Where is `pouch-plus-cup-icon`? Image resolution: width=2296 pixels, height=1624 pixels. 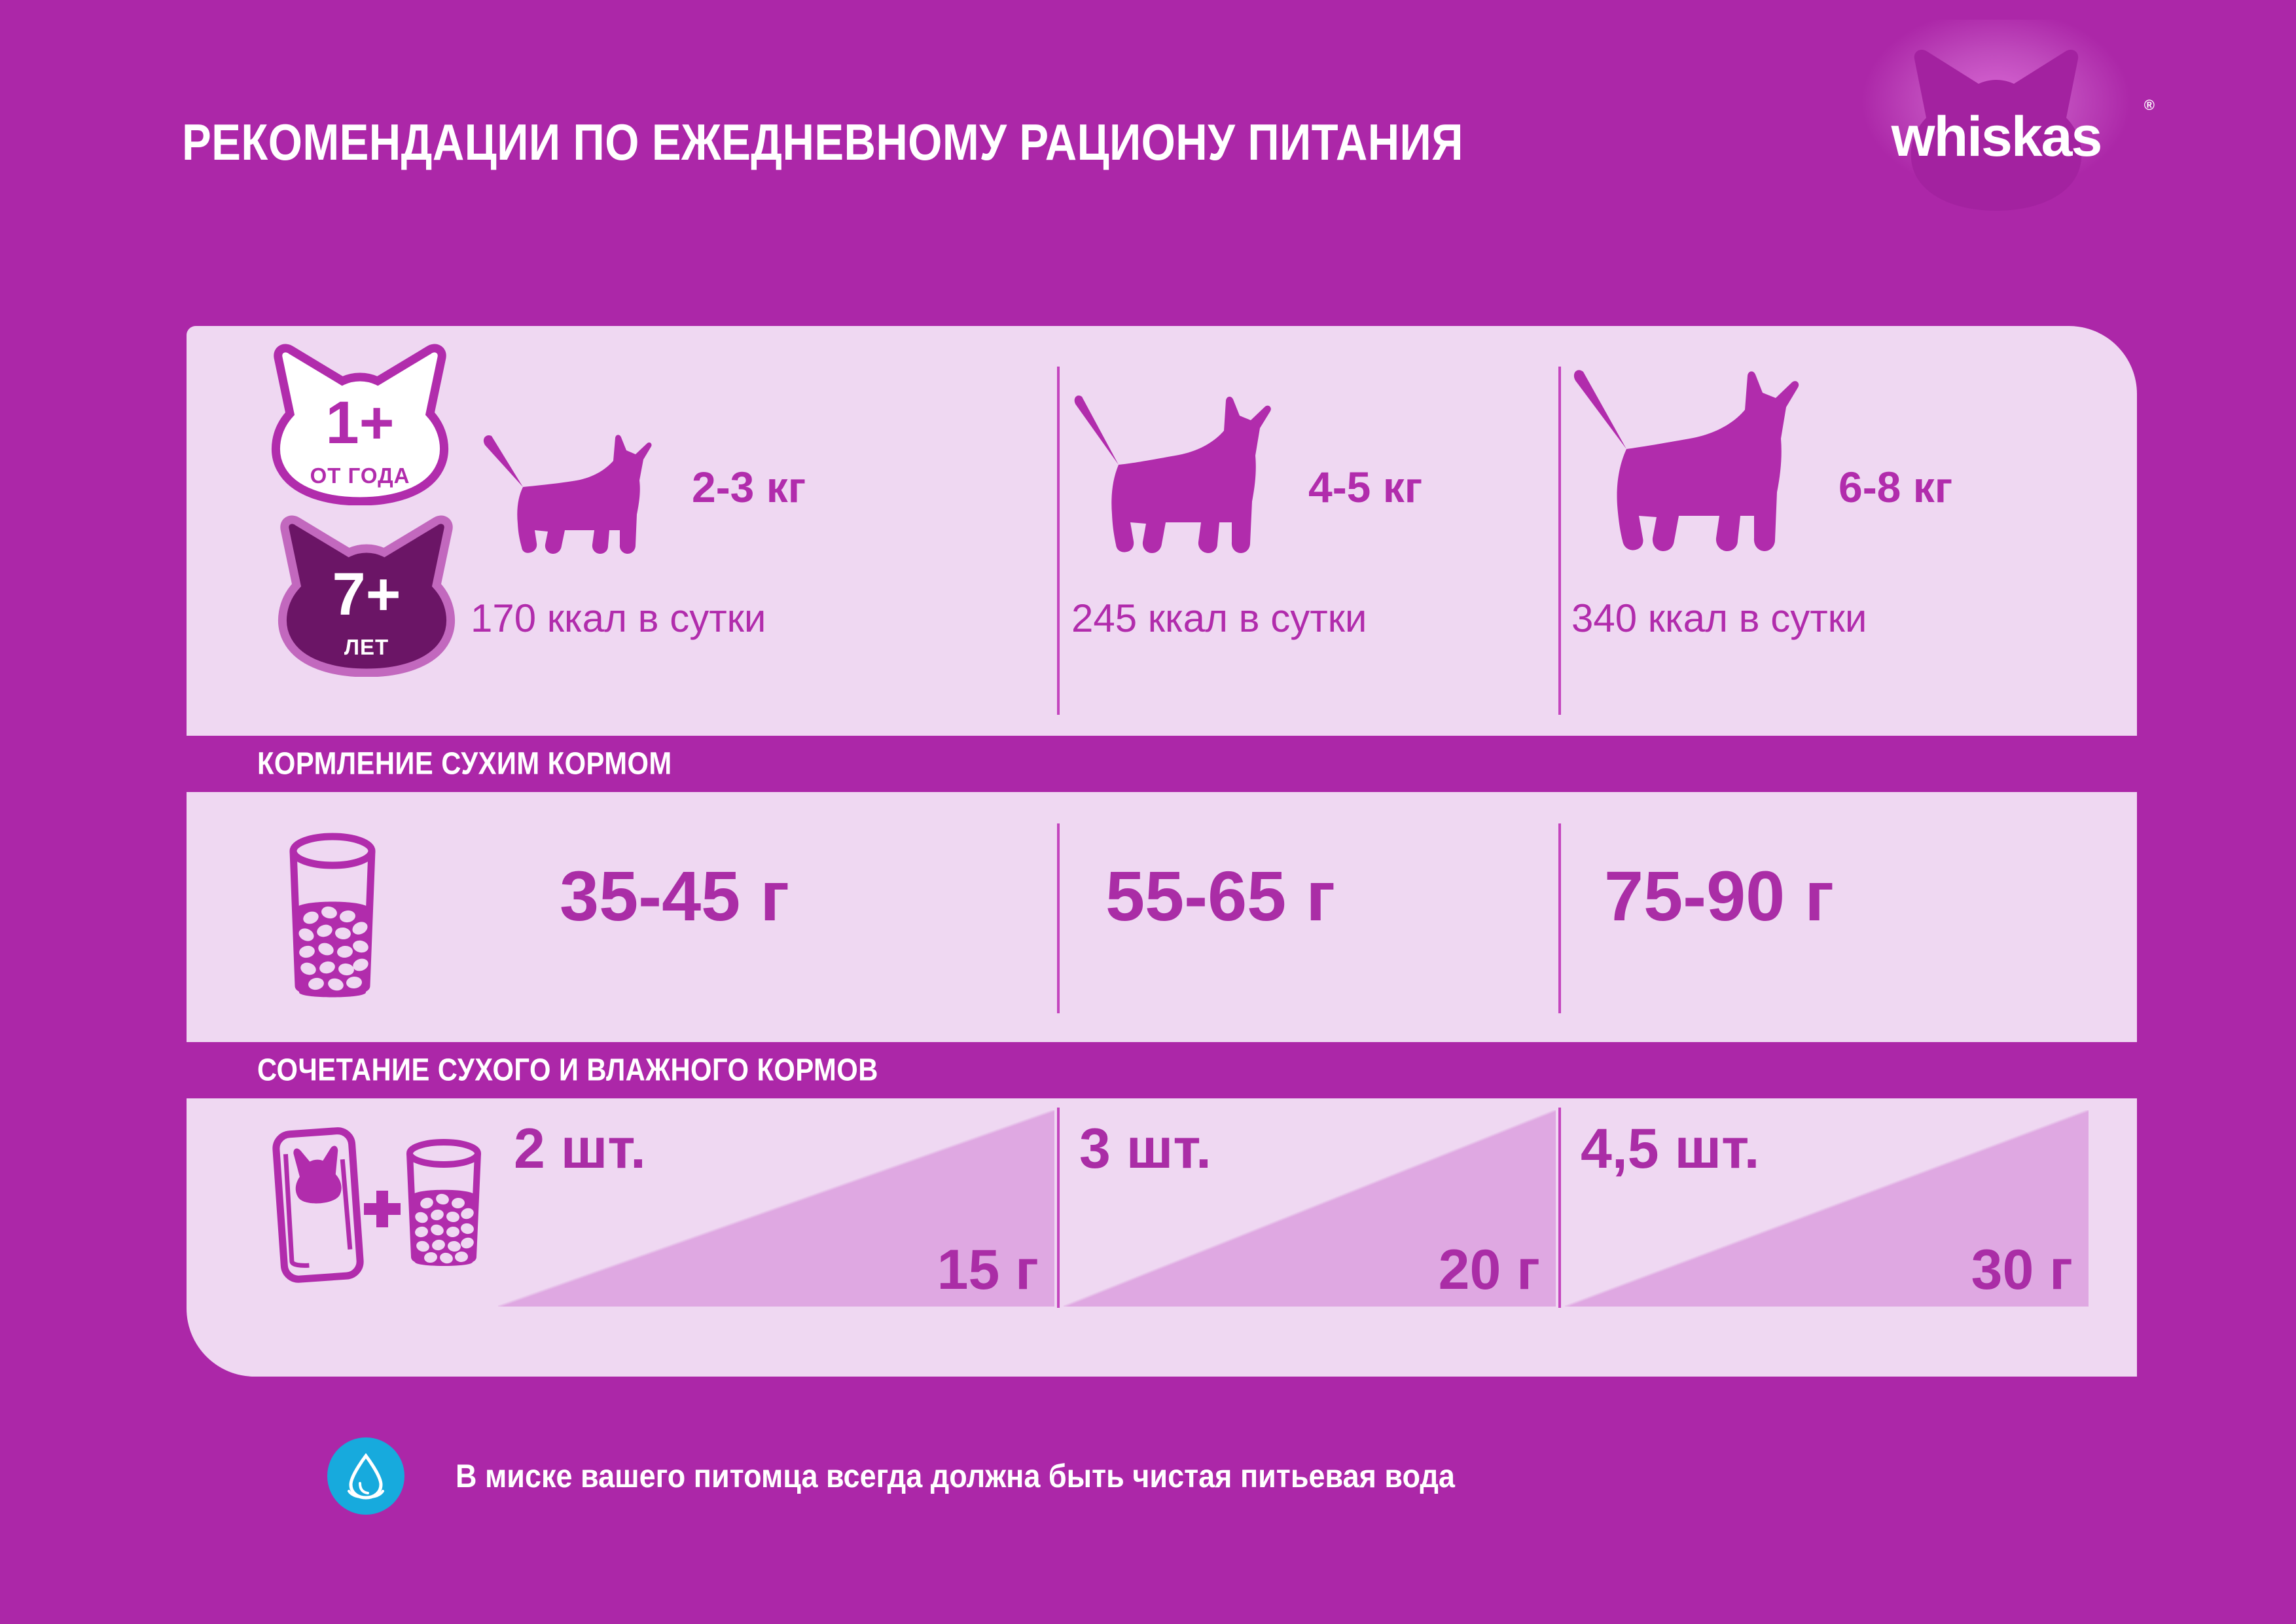
pouch-plus-cup-icon is located at coordinates (376, 1205).